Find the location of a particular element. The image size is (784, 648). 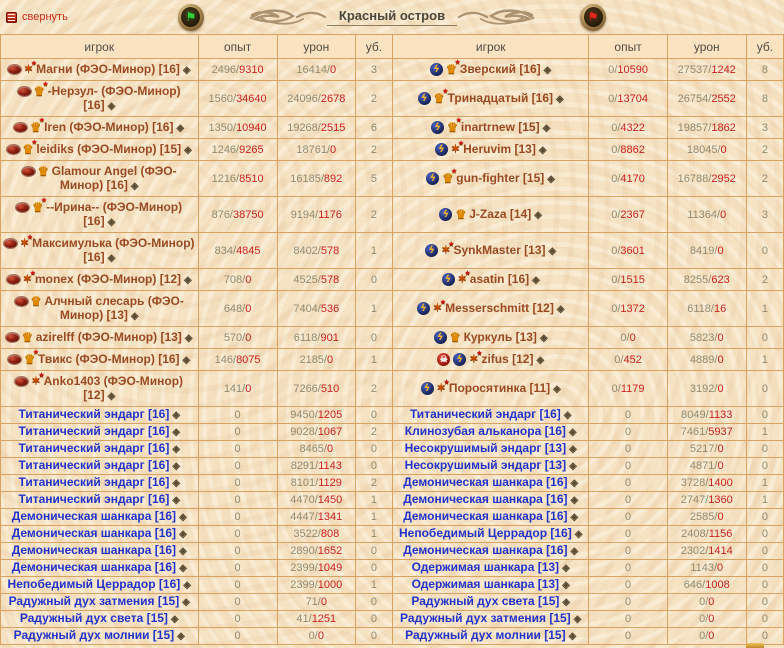

player-name-link: zifus [12] is located at coordinates (507, 358).